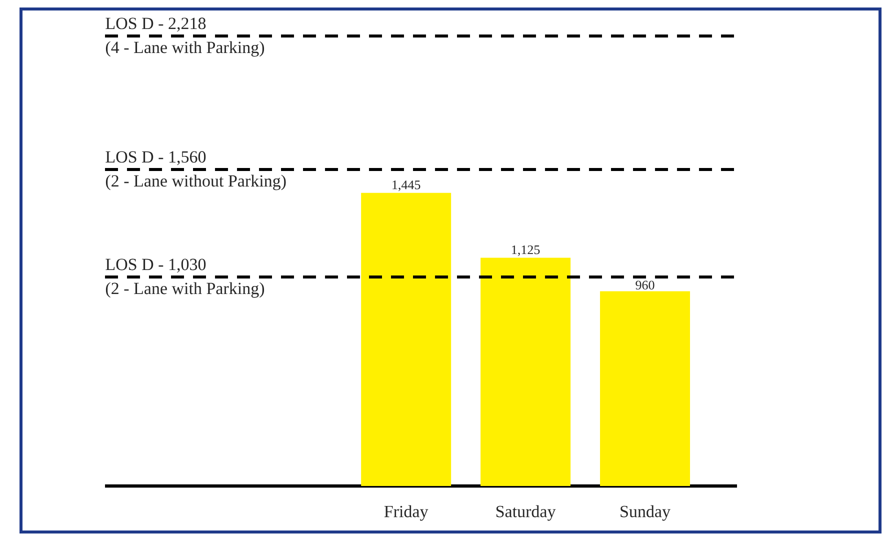 The width and height of the screenshot is (885, 535). What do you see at coordinates (185, 290) in the screenshot?
I see `annotation: (2 - Lane with Parking)` at bounding box center [185, 290].